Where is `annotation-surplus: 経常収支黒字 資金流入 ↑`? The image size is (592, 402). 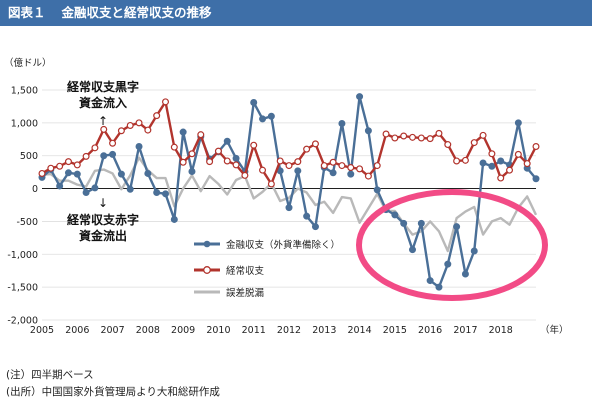 annotation-surplus: 経常収支黒字 資金流入 ↑ is located at coordinates (103, 103).